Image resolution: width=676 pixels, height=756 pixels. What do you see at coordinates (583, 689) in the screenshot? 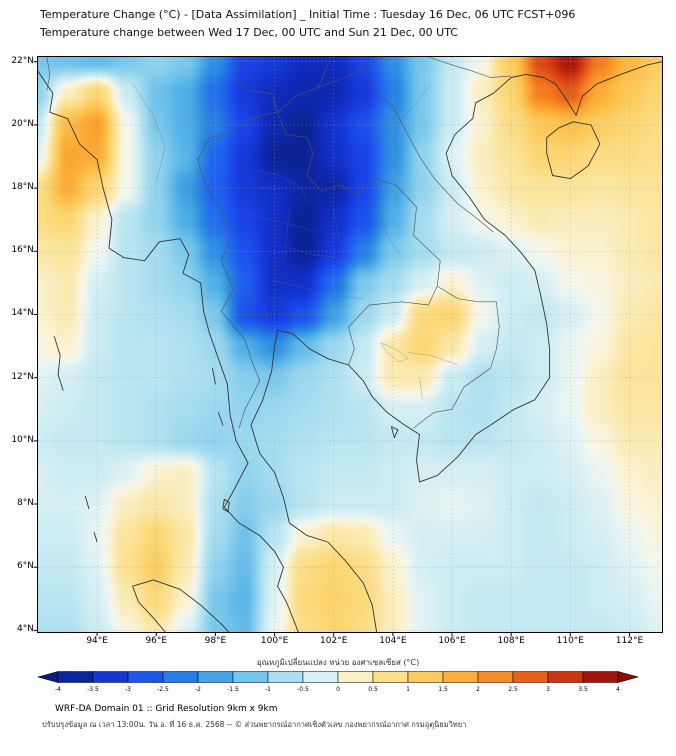
I see `colorbar-tick-label: 3.5` at bounding box center [583, 689].